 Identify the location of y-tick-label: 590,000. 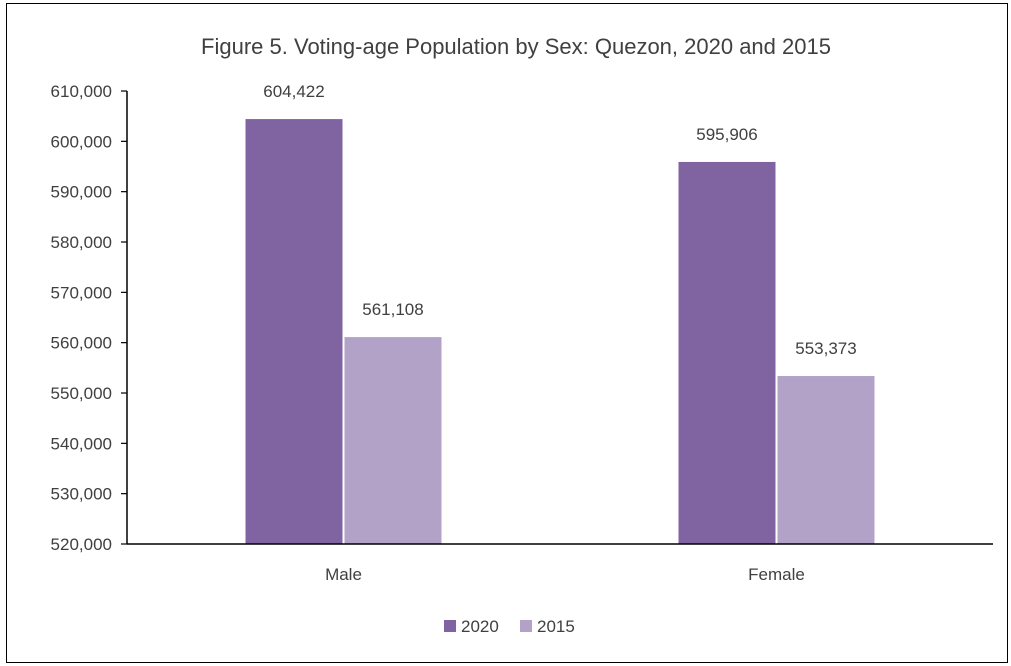
(81, 192).